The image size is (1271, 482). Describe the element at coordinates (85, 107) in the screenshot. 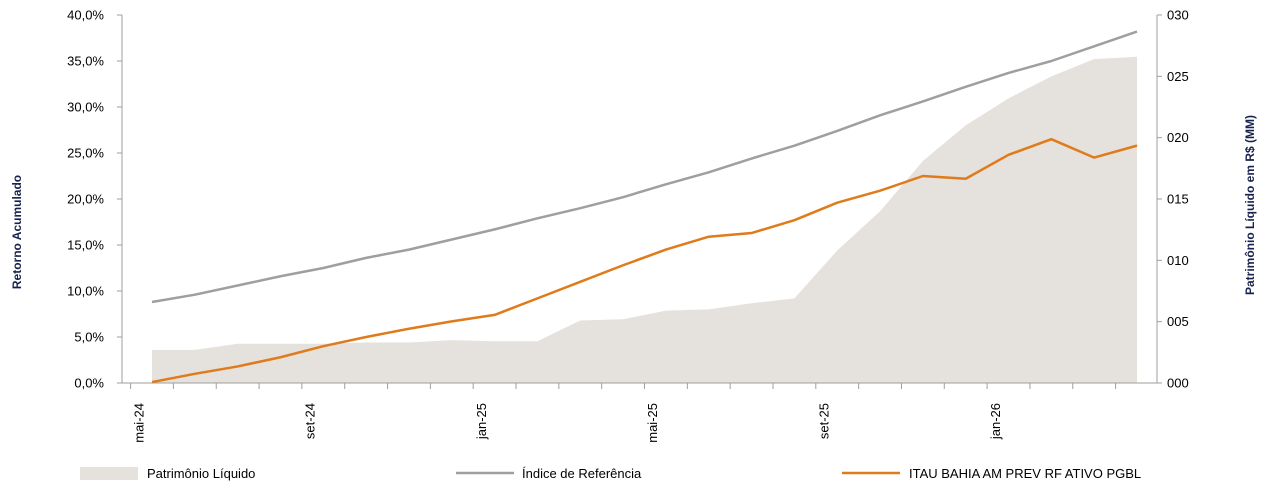

I see `y-left-tick-label: 30,0%` at that location.